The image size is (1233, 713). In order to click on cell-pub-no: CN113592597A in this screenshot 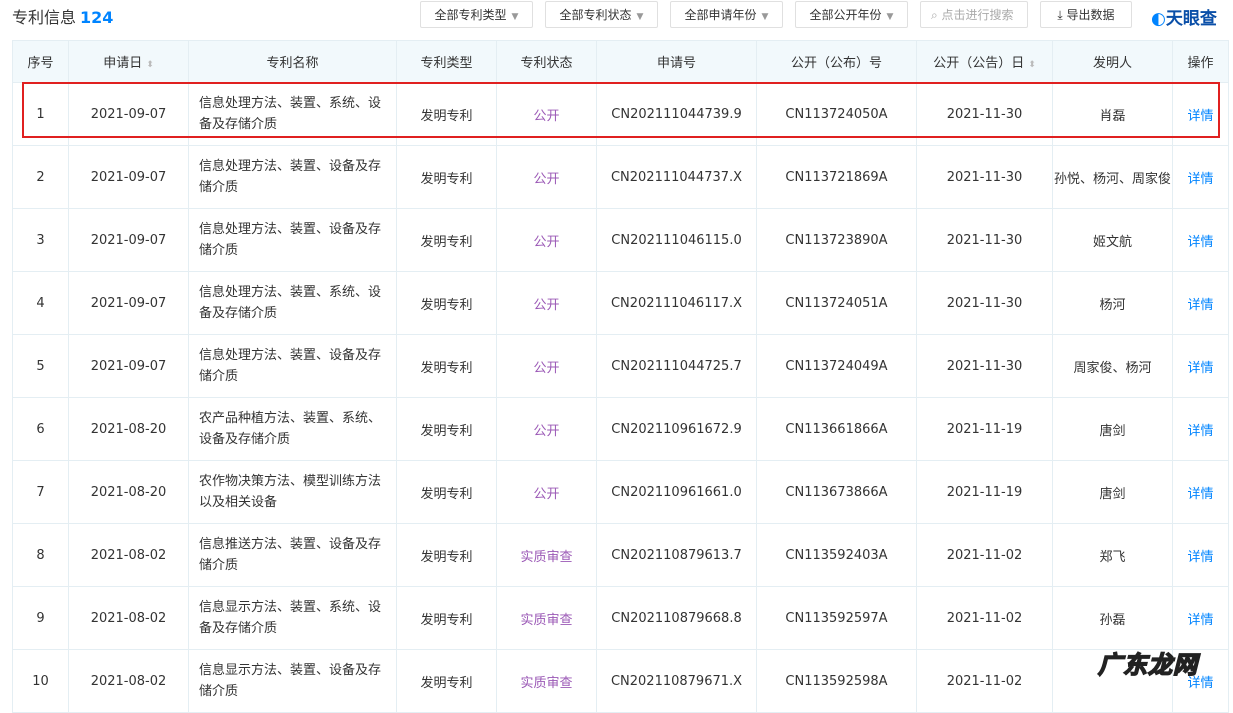, I will do `click(836, 618)`.